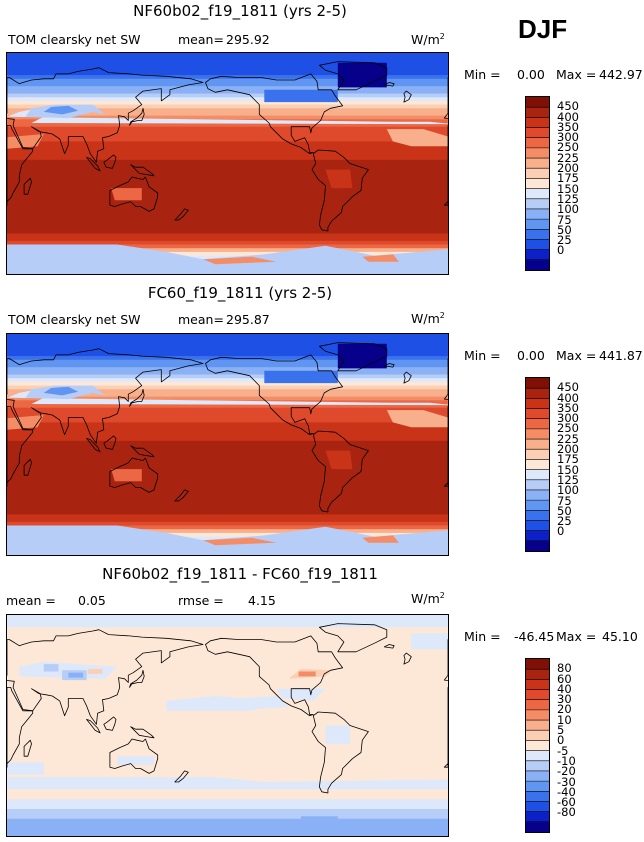 This screenshot has width=644, height=842. Describe the element at coordinates (577, 745) in the screenshot. I see `panel3-colorbar-labels: 80 60 40 30 20 10 5 0 -5 -10 -20 -30 -40 -60 -80` at that location.